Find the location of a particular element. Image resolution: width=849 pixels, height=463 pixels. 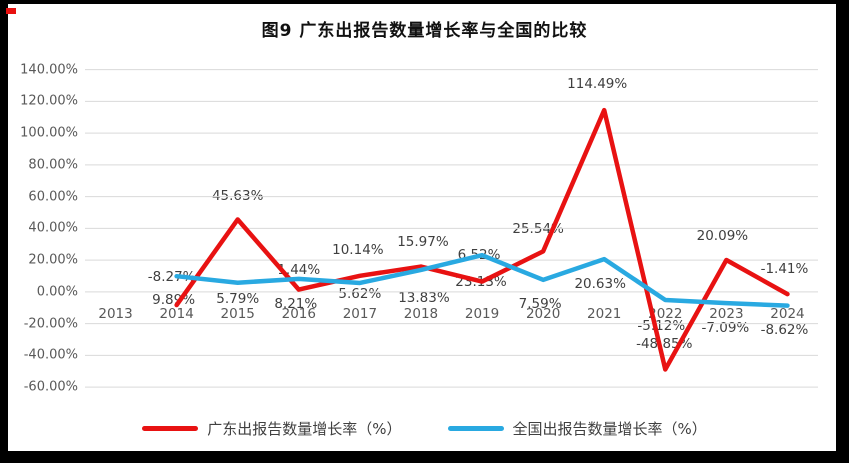

y-tick-label: 140.00% is located at coordinates (49, 70).